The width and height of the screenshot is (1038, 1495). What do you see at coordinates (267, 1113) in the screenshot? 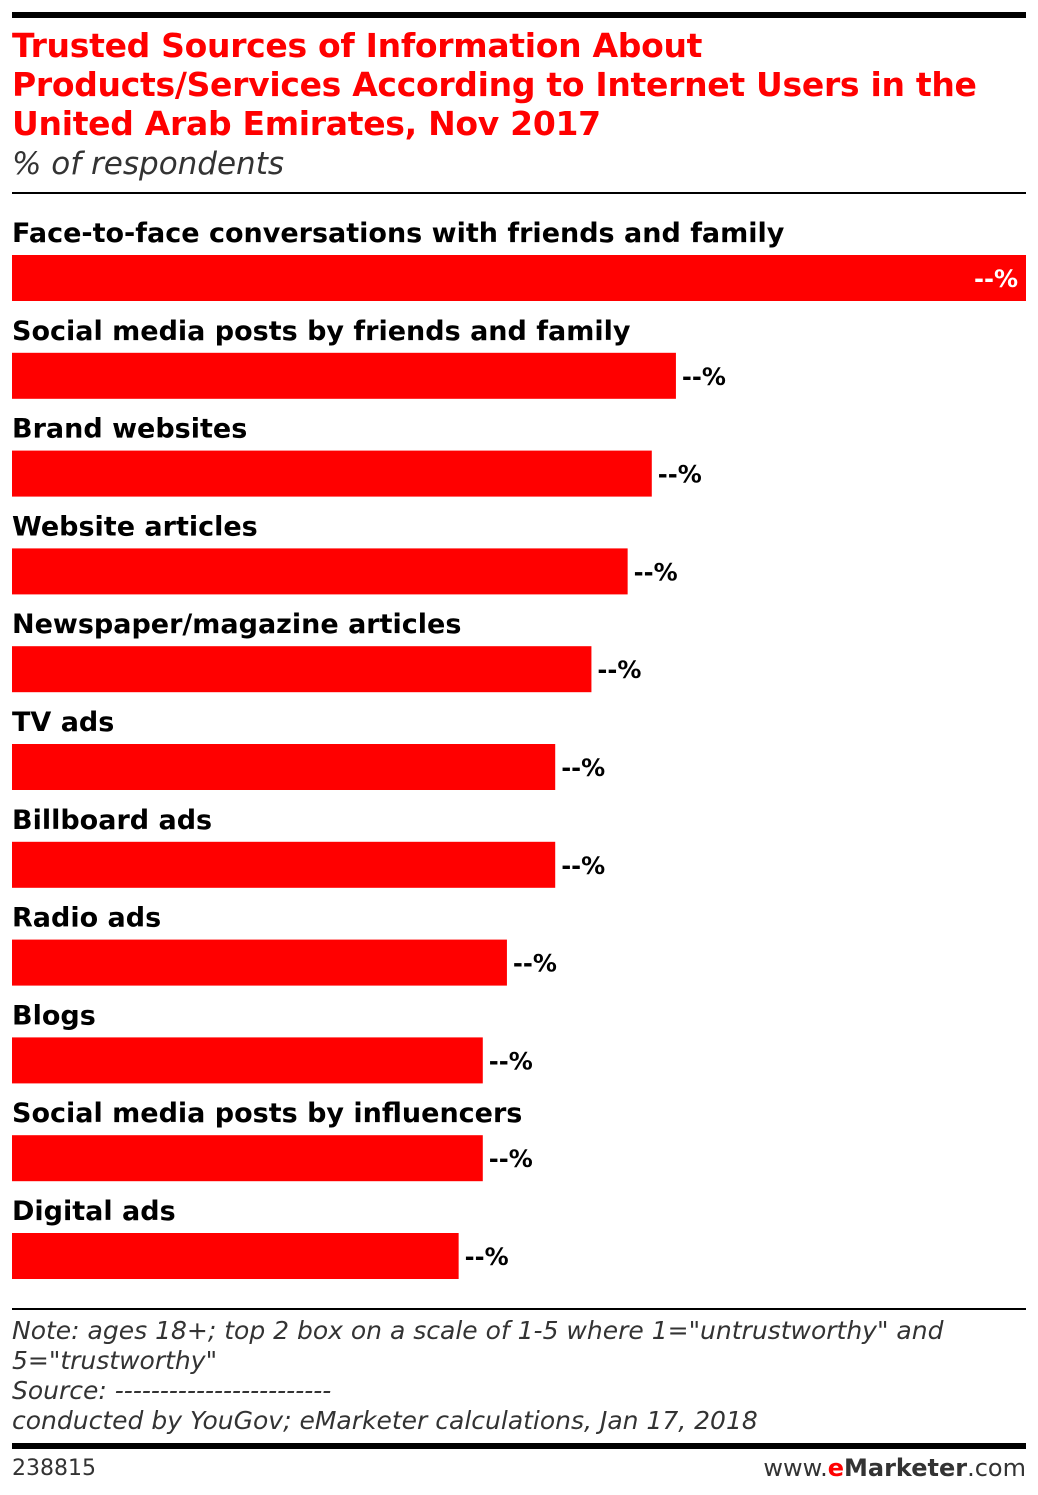
I see `category-label: Social media posts by influencers` at bounding box center [267, 1113].